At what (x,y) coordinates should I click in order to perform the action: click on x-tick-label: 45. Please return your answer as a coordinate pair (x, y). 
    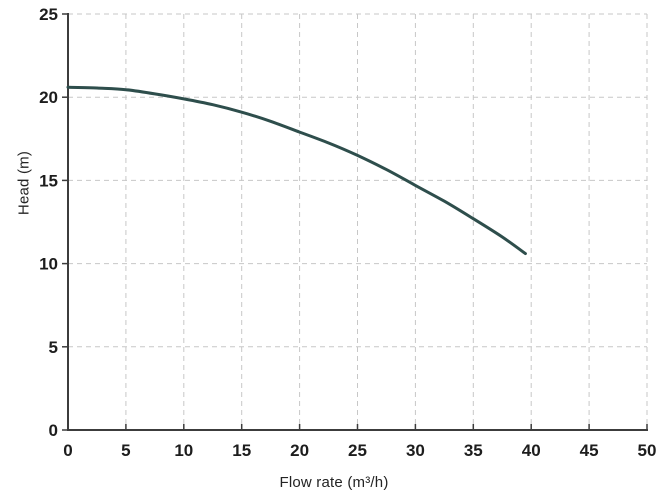
    Looking at the image, I should click on (589, 450).